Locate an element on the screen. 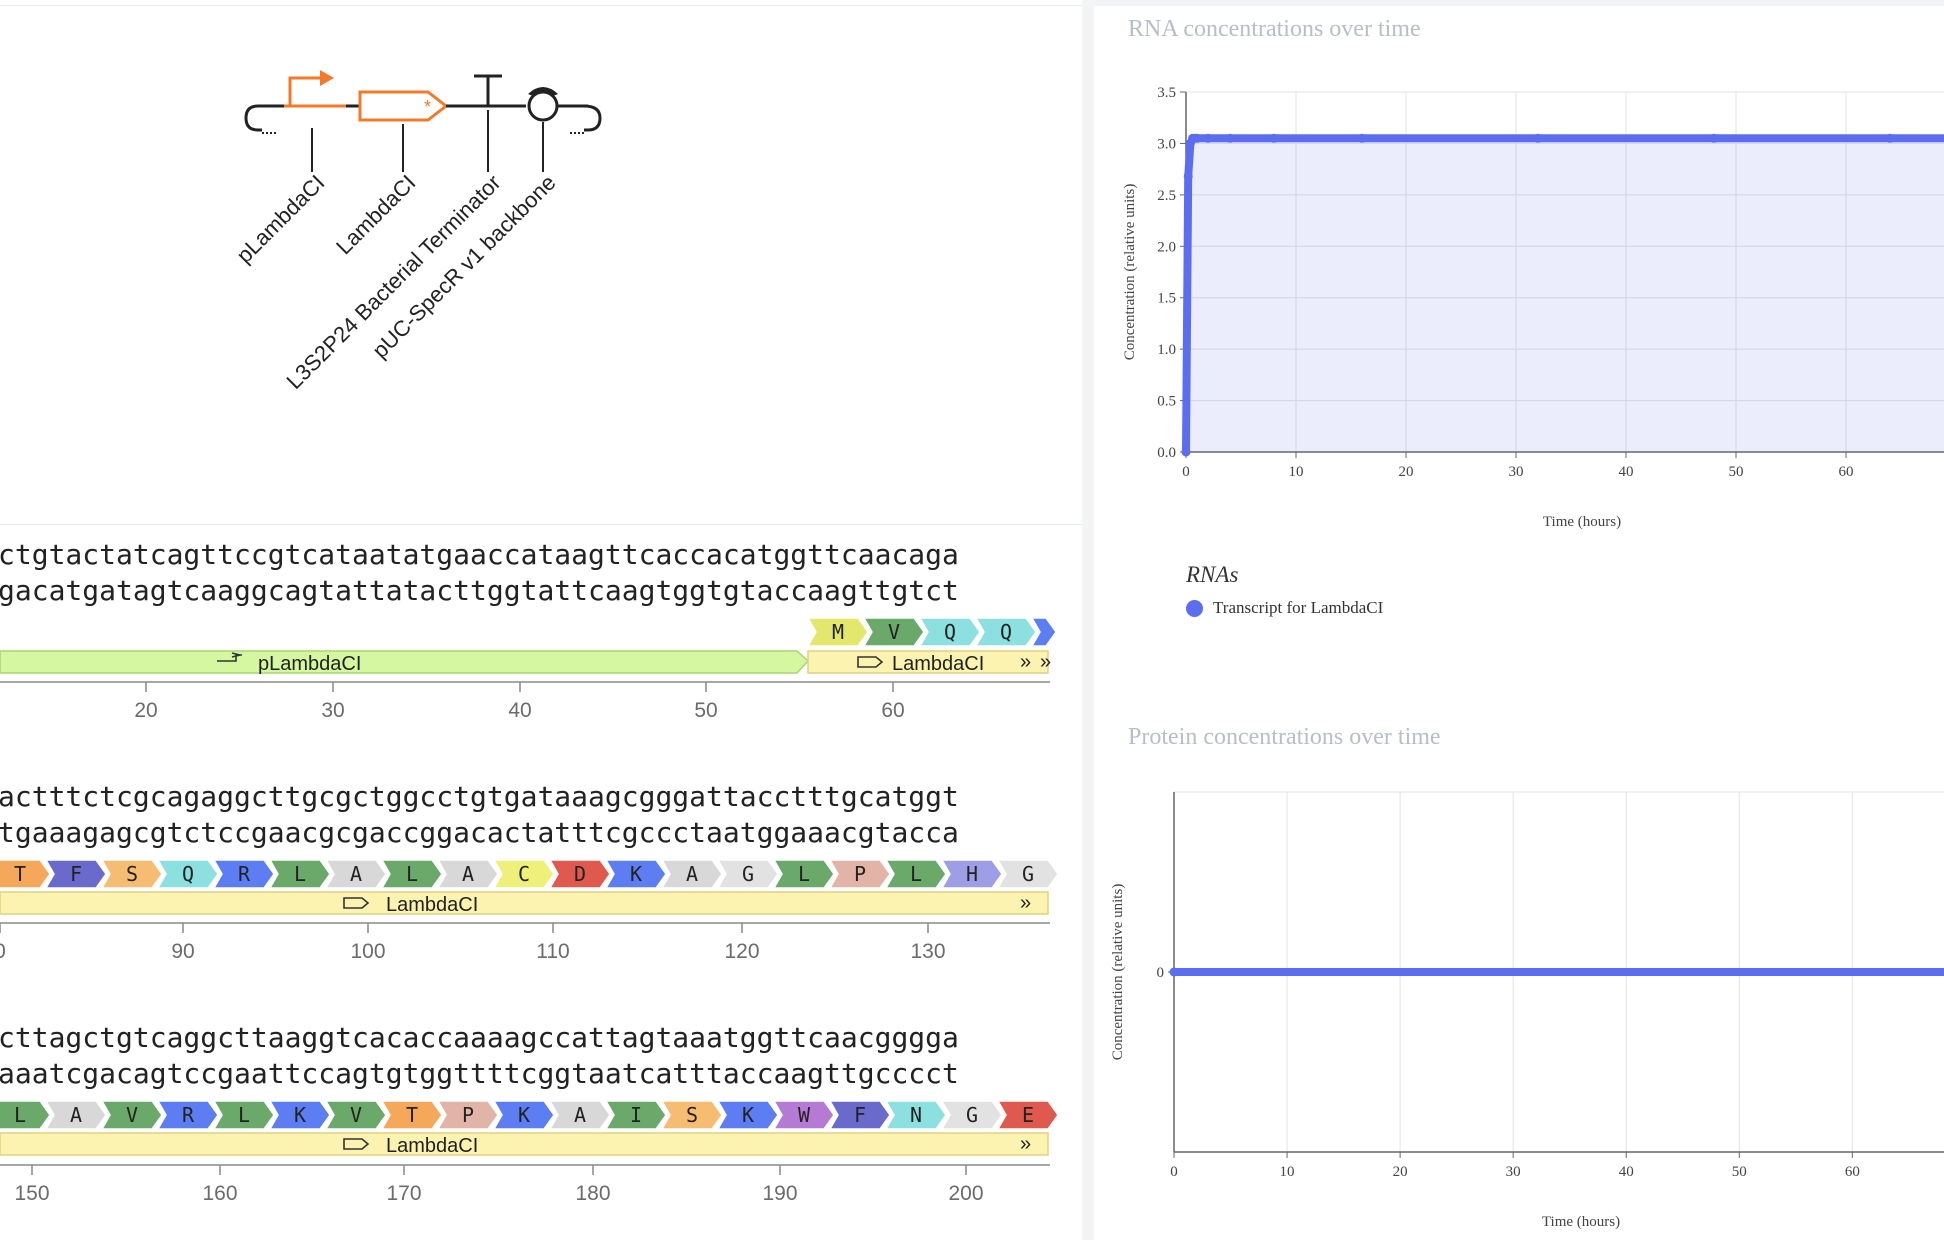 The image size is (1944, 1240). feature-promoter is located at coordinates (405, 662).